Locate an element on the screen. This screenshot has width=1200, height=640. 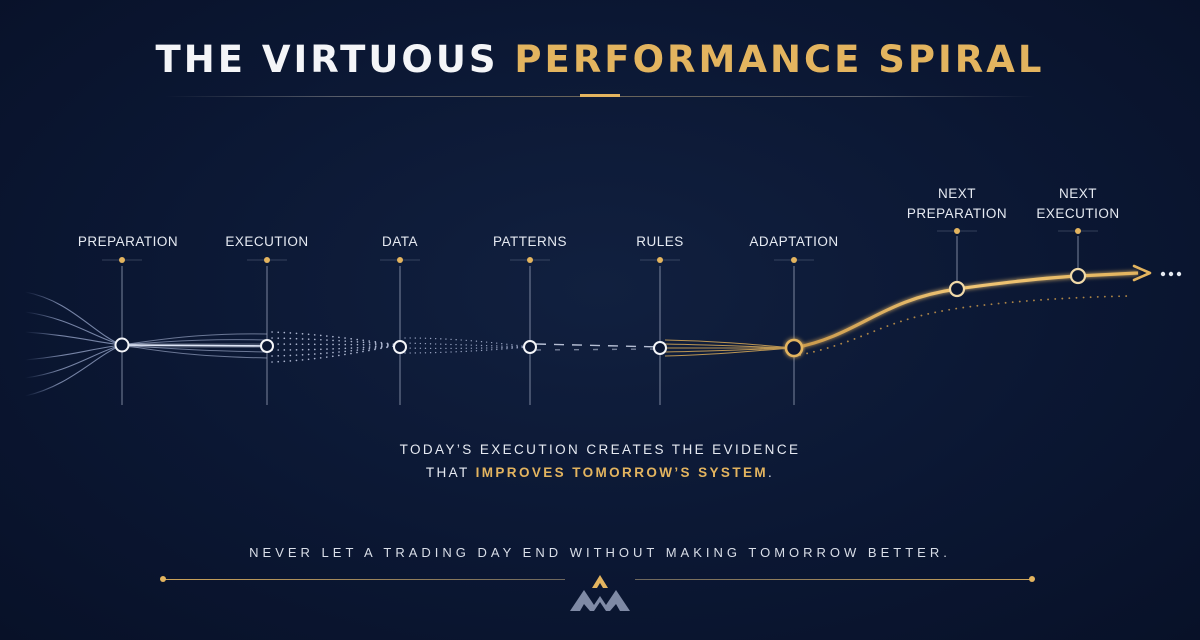
stage-label-patterns: PATTERNS is located at coordinates (529, 241).